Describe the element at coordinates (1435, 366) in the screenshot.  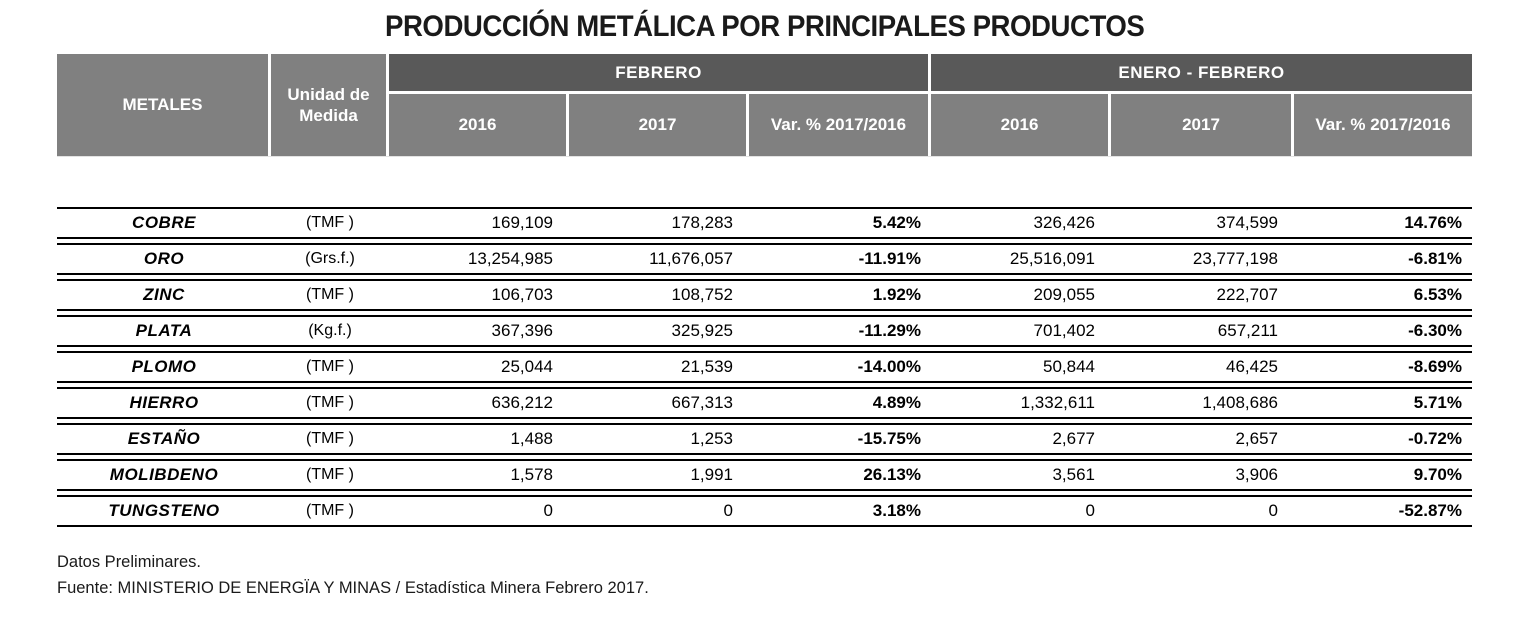
I see `ef-var-cell: -8.69%` at that location.